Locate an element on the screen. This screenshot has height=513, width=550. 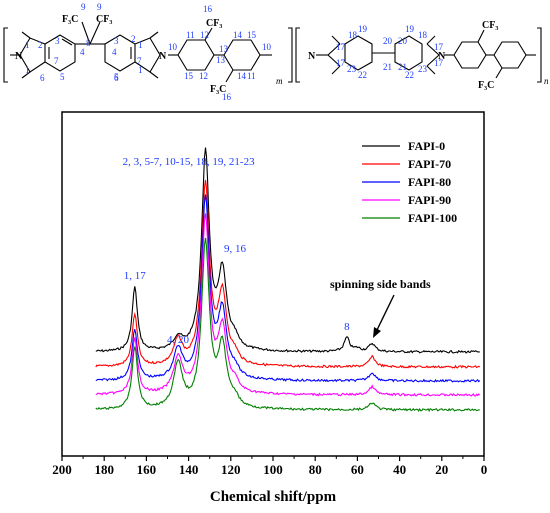
x-tick-label-120: 120 is located at coordinates (231, 469).